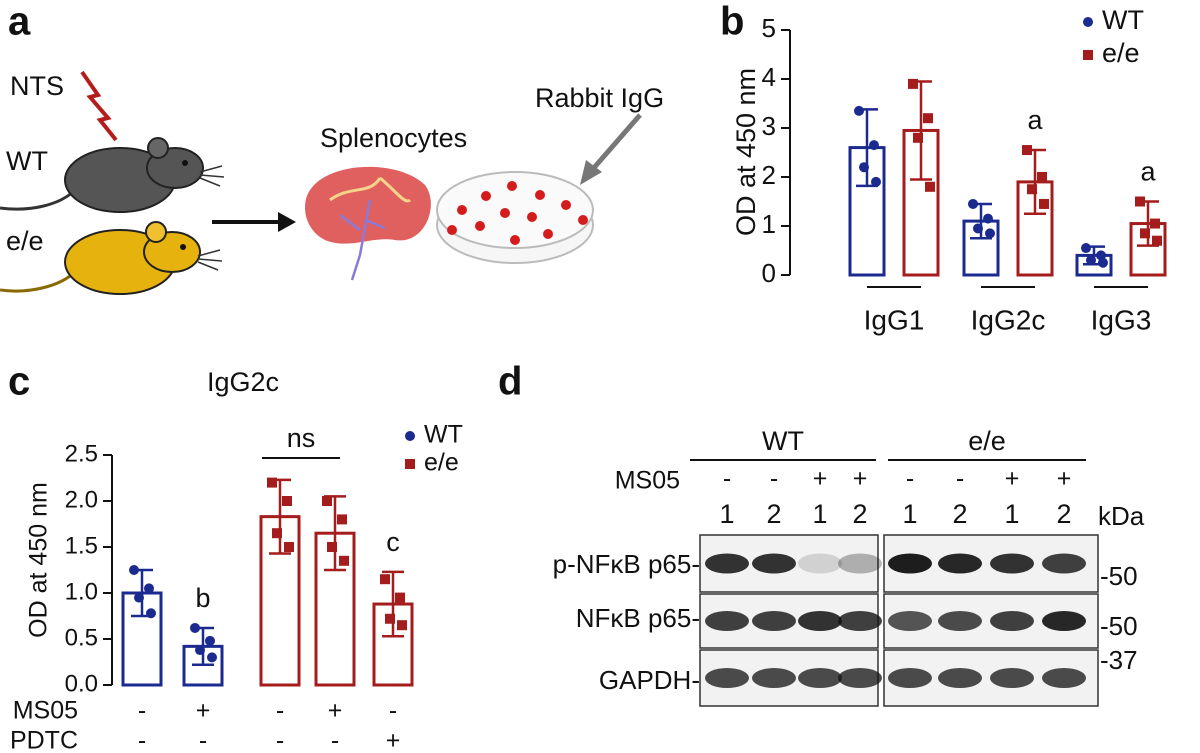 The height and width of the screenshot is (753, 1200). What do you see at coordinates (510, 382) in the screenshot?
I see `panel-letter: d` at bounding box center [510, 382].